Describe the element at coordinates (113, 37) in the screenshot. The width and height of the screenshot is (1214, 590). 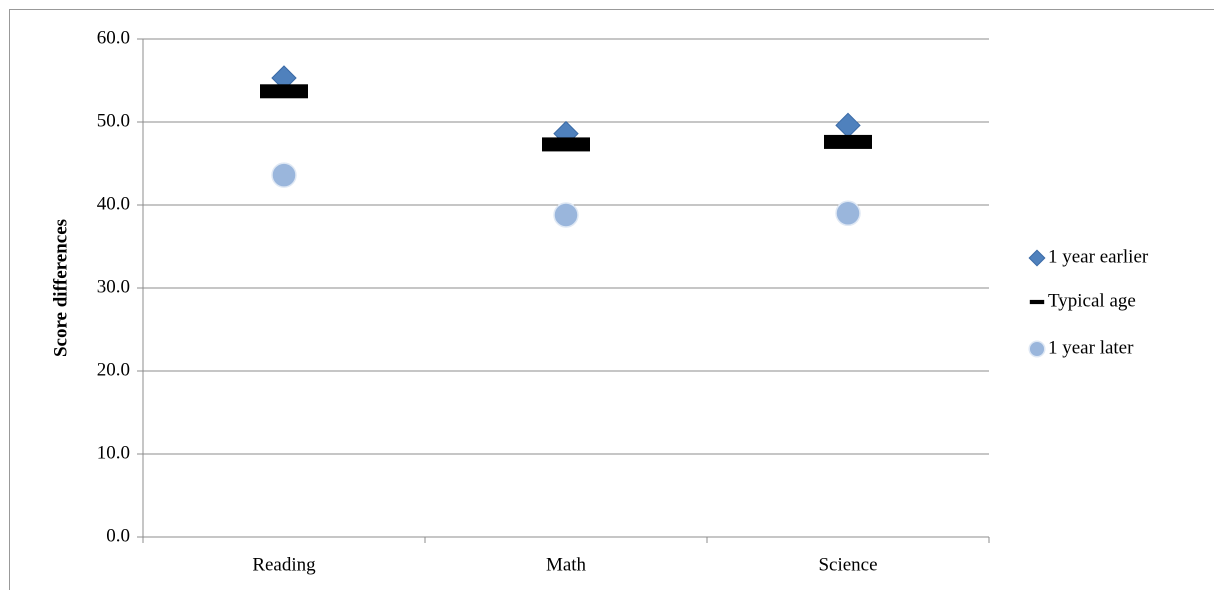
I see `y-tick-label: 60.0` at that location.